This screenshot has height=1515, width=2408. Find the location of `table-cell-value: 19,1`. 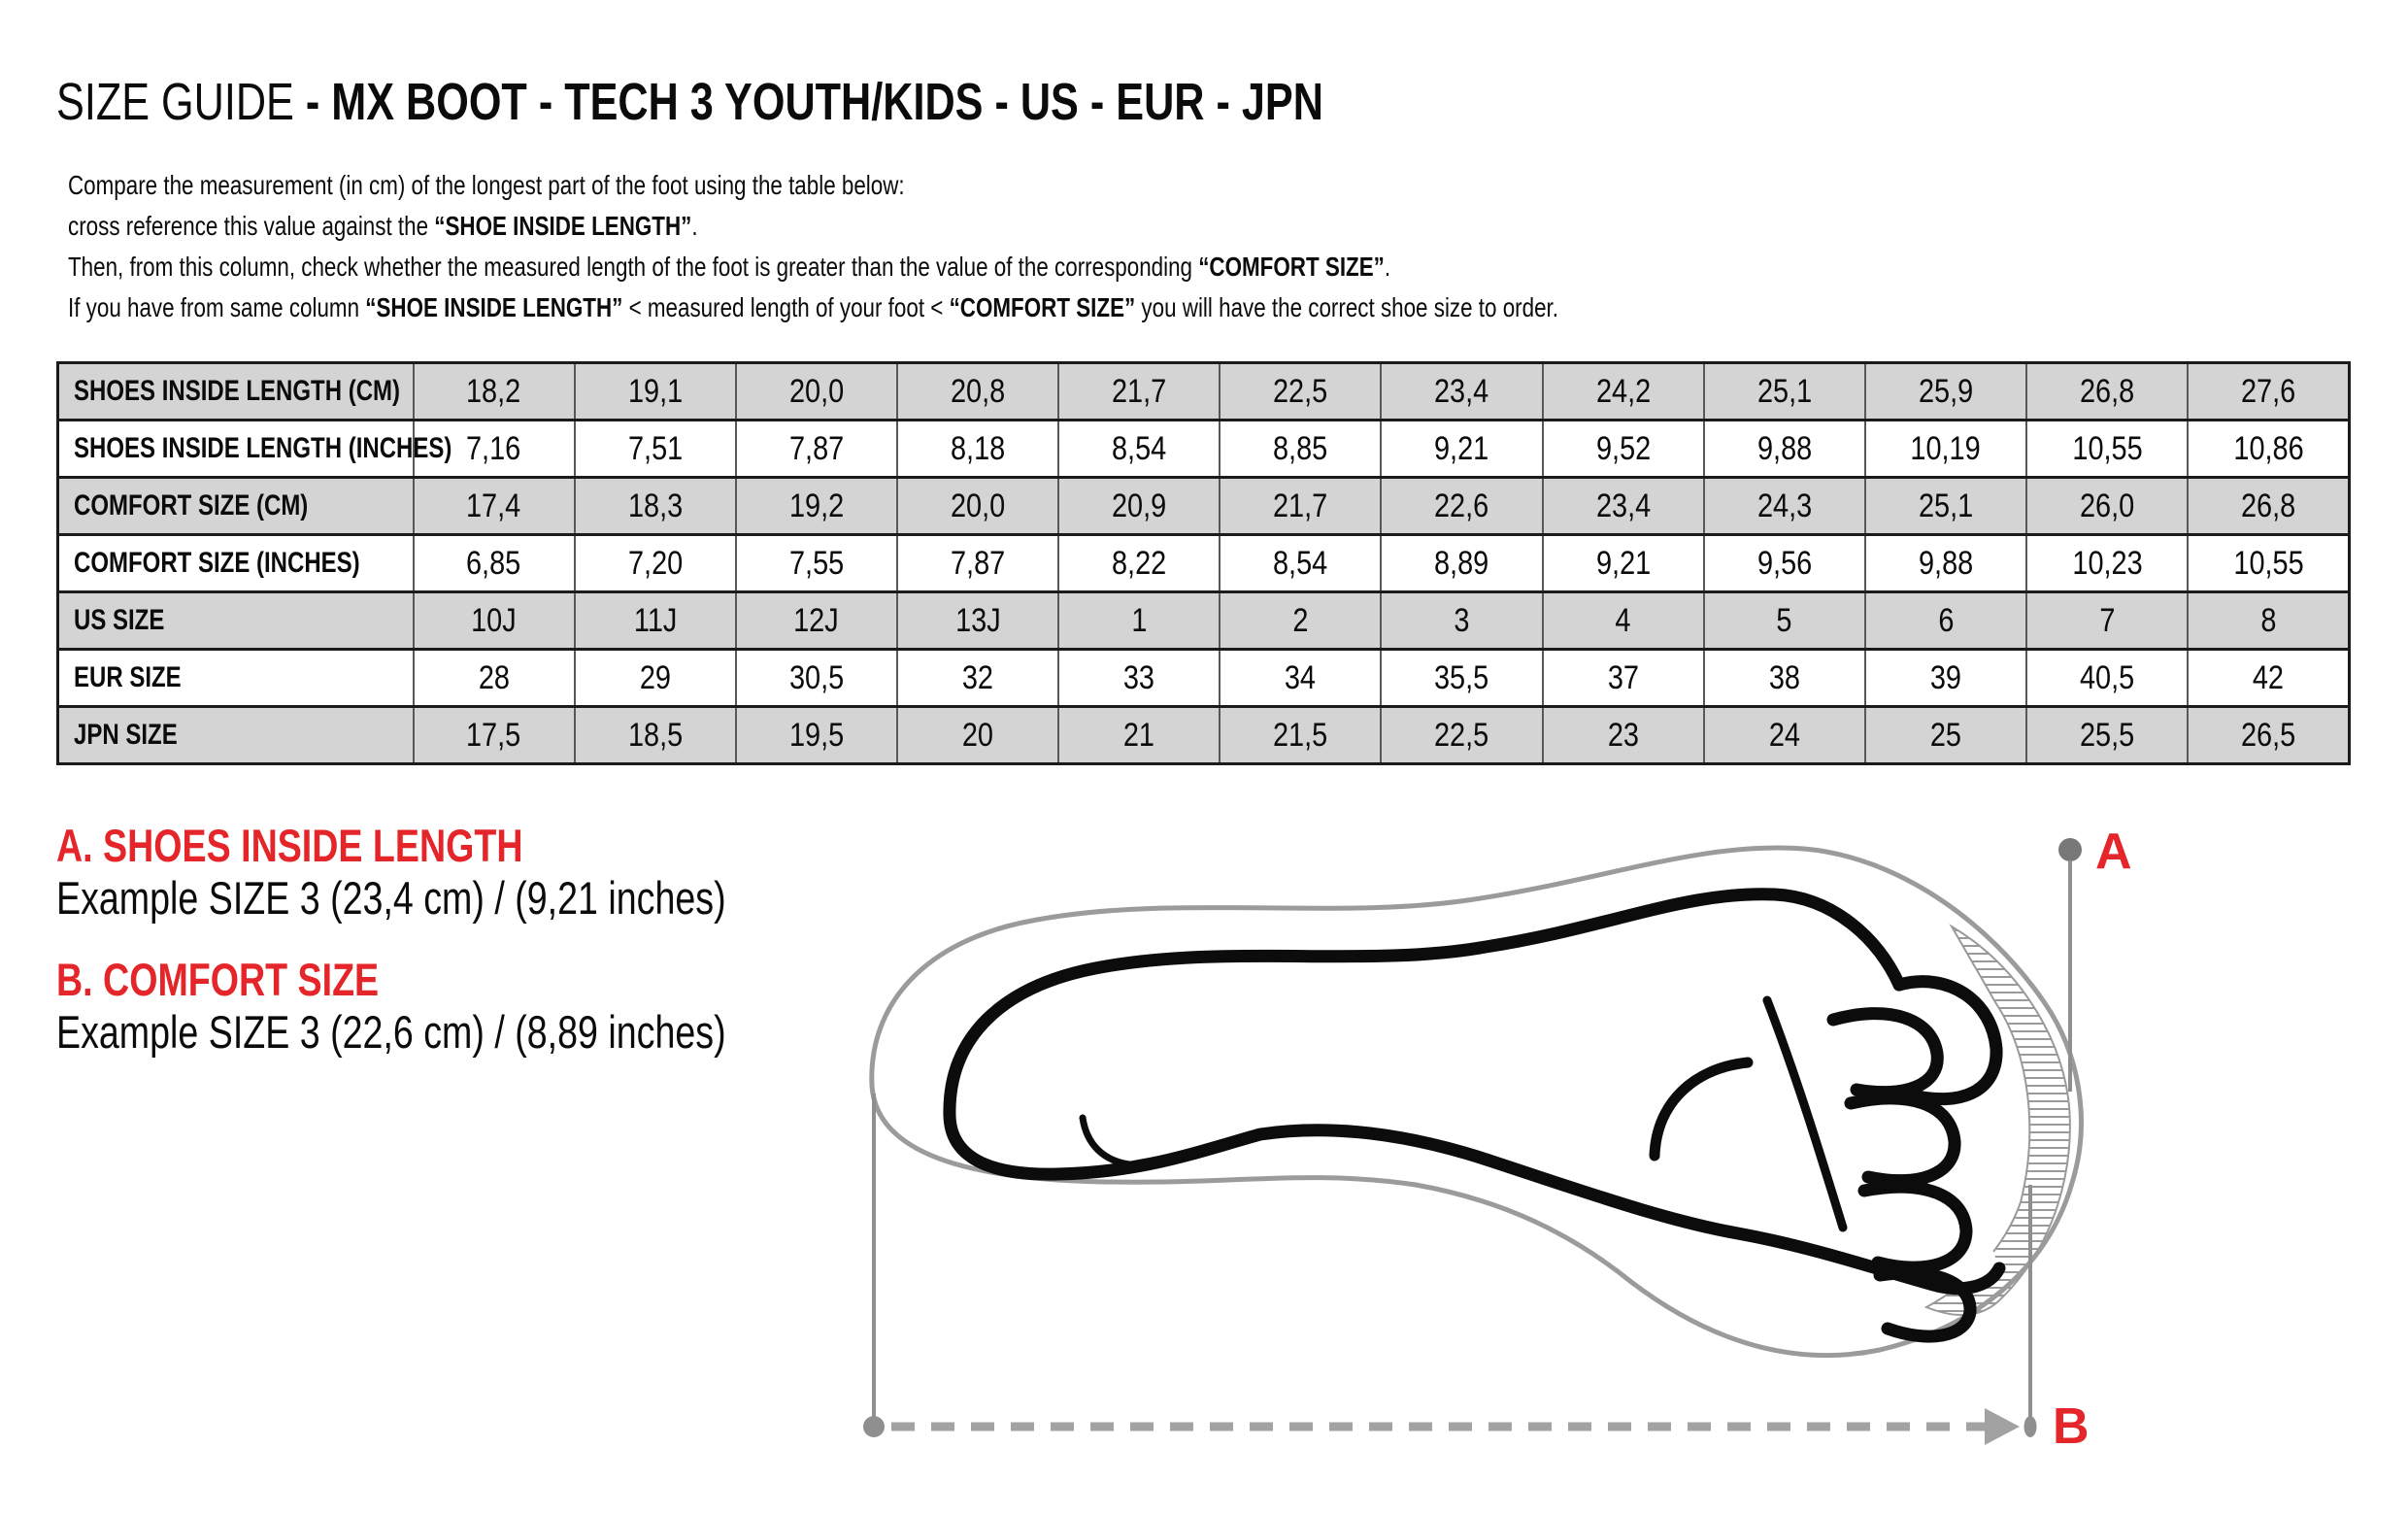

table-cell-value: 19,1 is located at coordinates (655, 391).